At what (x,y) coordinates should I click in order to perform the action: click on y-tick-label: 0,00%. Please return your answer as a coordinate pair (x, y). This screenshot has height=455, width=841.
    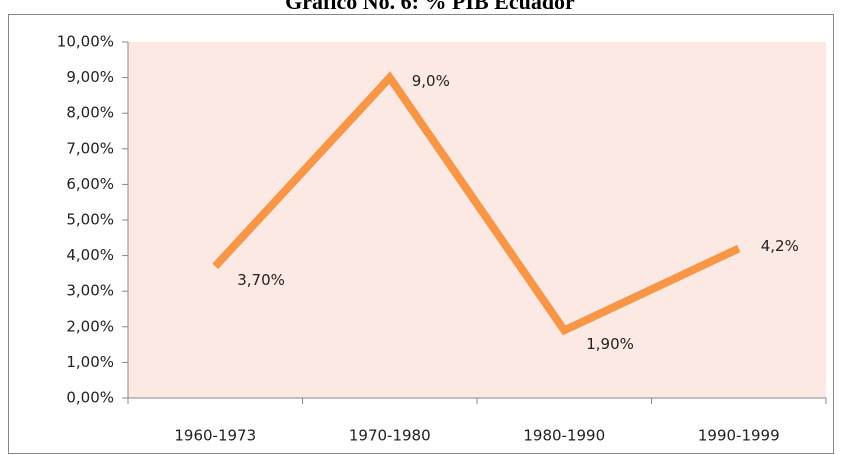
    Looking at the image, I should click on (90, 398).